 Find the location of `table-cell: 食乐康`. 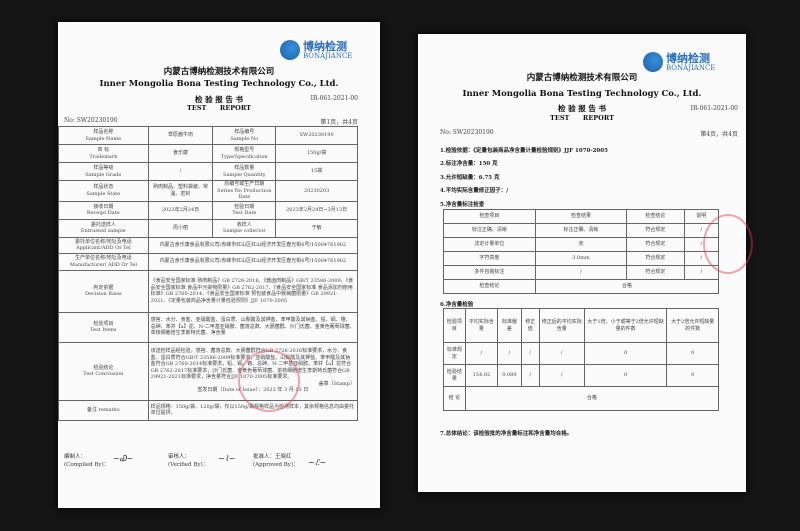

table-cell: 食乐康 is located at coordinates (180, 153).